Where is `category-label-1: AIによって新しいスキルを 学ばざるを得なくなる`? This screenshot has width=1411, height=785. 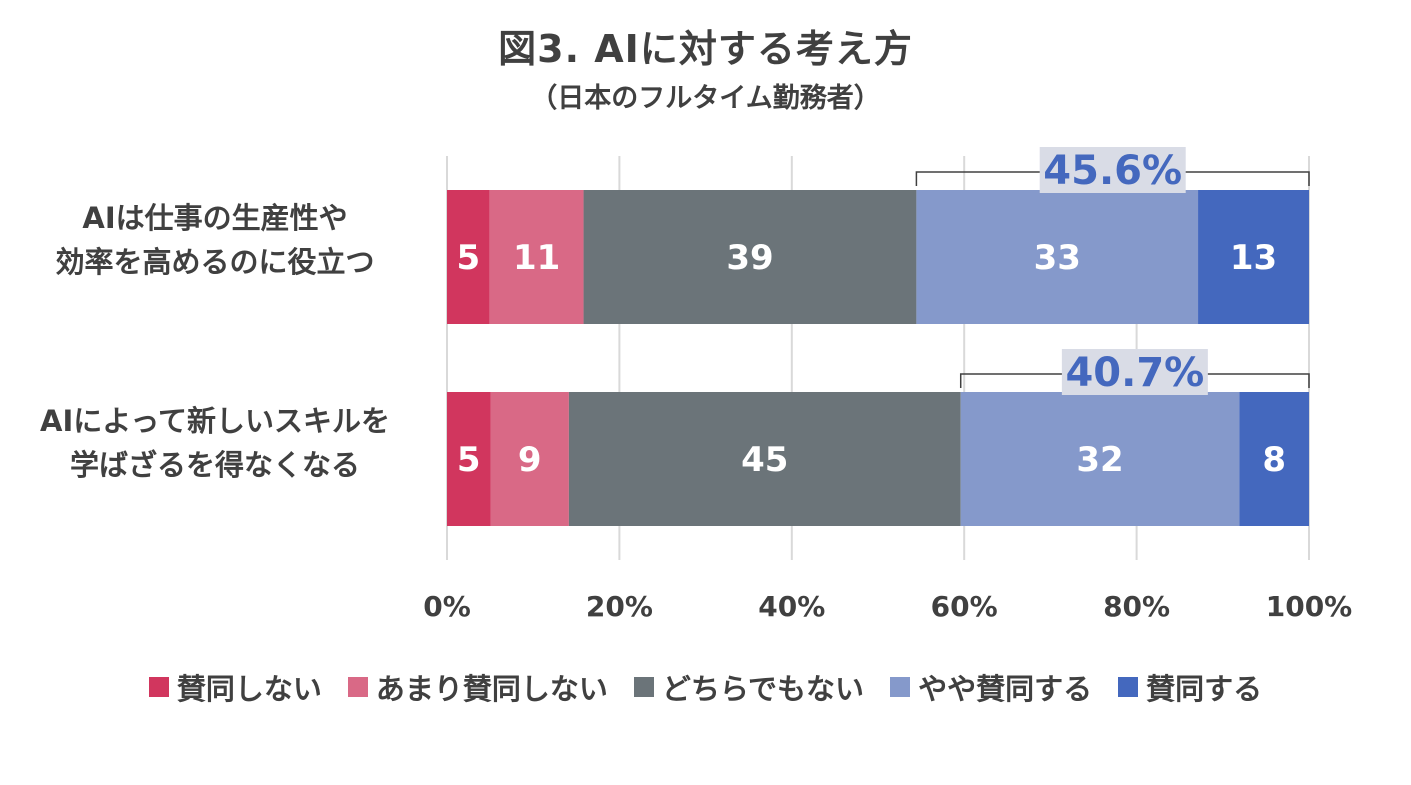 category-label-1: AIによって新しいスキルを 学ばざるを得なくなる is located at coordinates (215, 443).